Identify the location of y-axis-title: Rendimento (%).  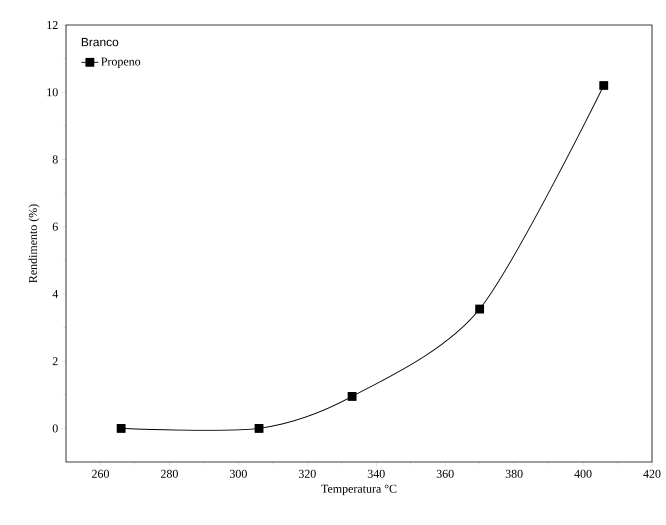
(34, 243).